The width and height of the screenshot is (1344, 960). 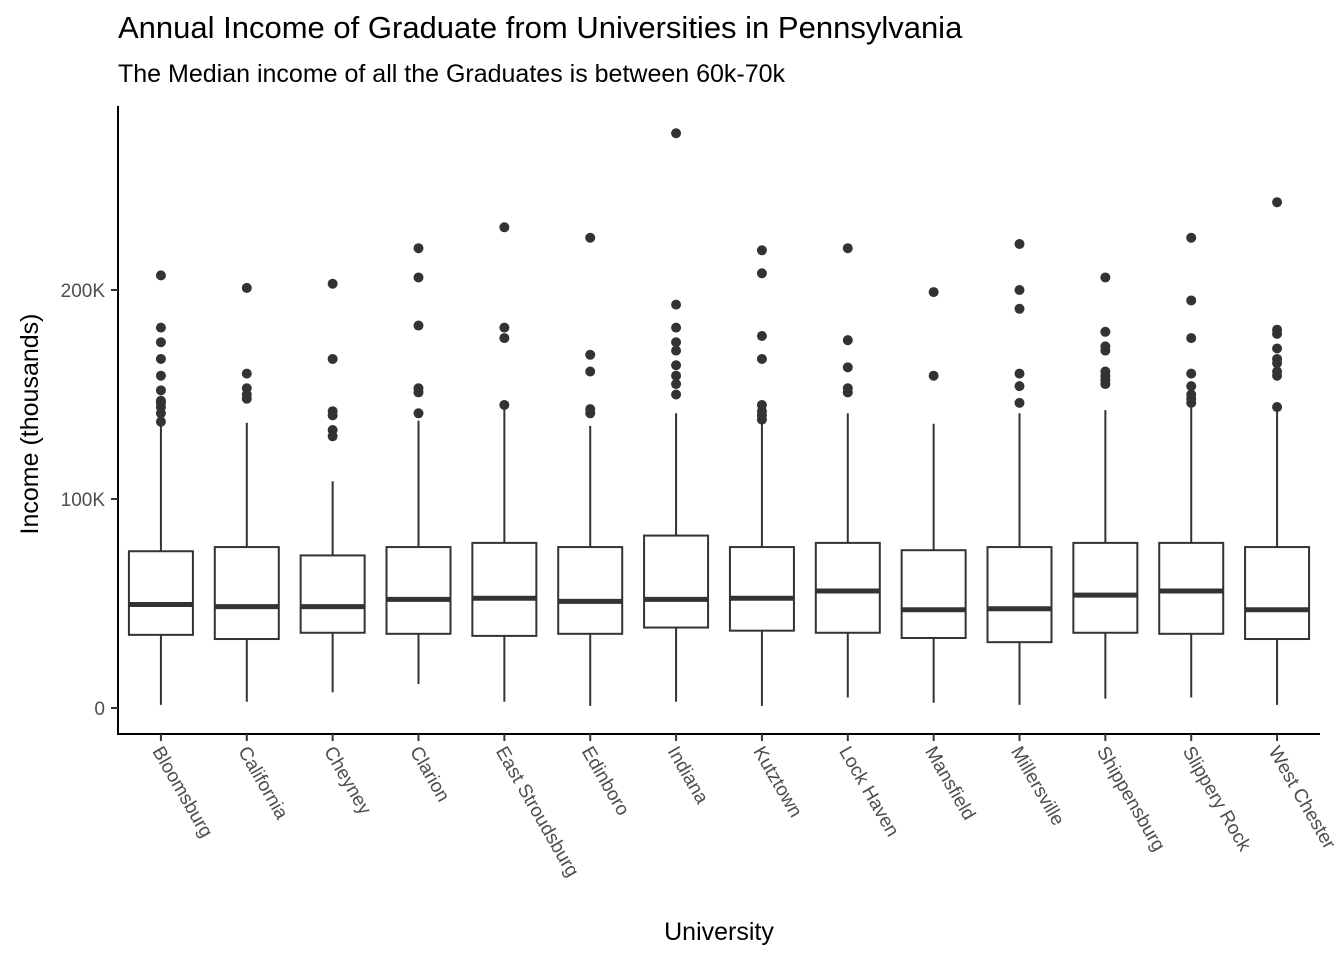 I want to click on box-edinboro, so click(x=590, y=469).